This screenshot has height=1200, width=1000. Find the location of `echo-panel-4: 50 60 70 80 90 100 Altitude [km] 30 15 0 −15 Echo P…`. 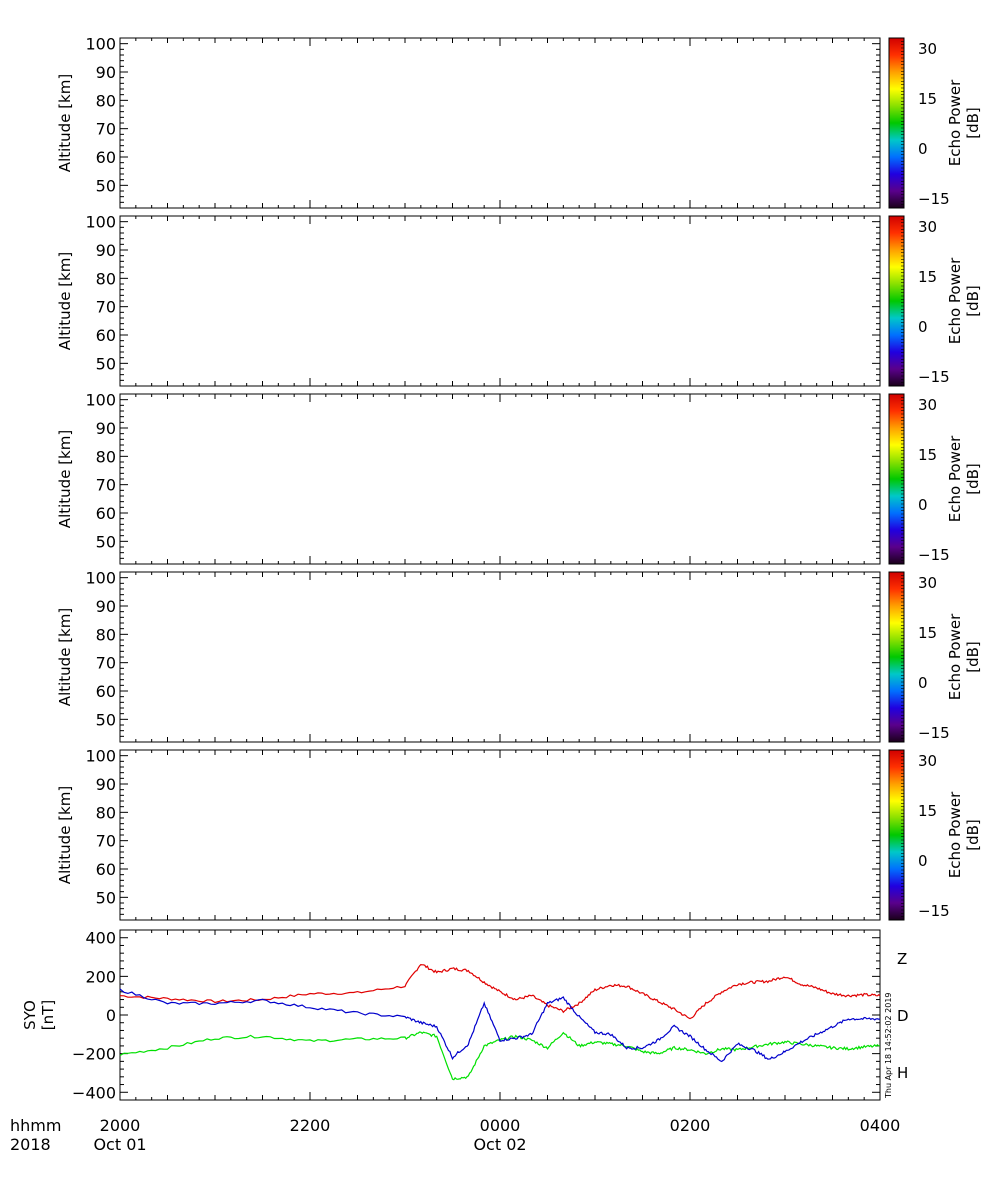

echo-panel-4: 50 60 70 80 90 100 Altitude [km] 30 15 0 −15 Echo P… is located at coordinates (519, 656).